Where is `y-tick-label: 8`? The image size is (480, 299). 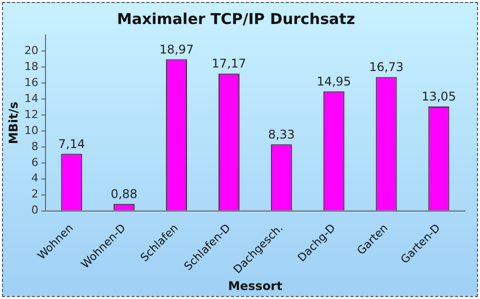
y-tick-label: 8 is located at coordinates (34, 146).